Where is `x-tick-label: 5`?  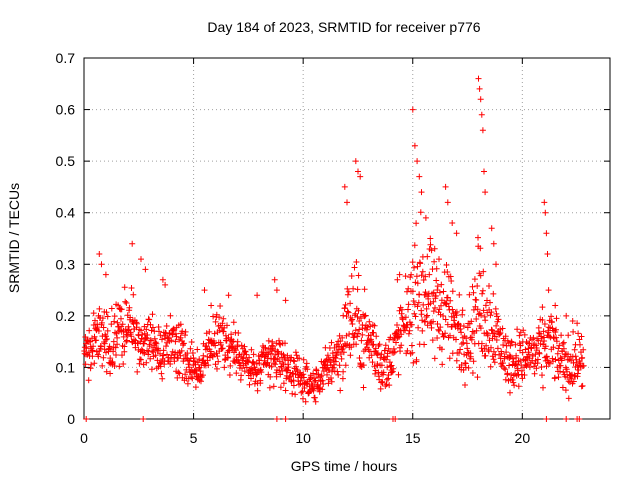
x-tick-label: 5 is located at coordinates (194, 438).